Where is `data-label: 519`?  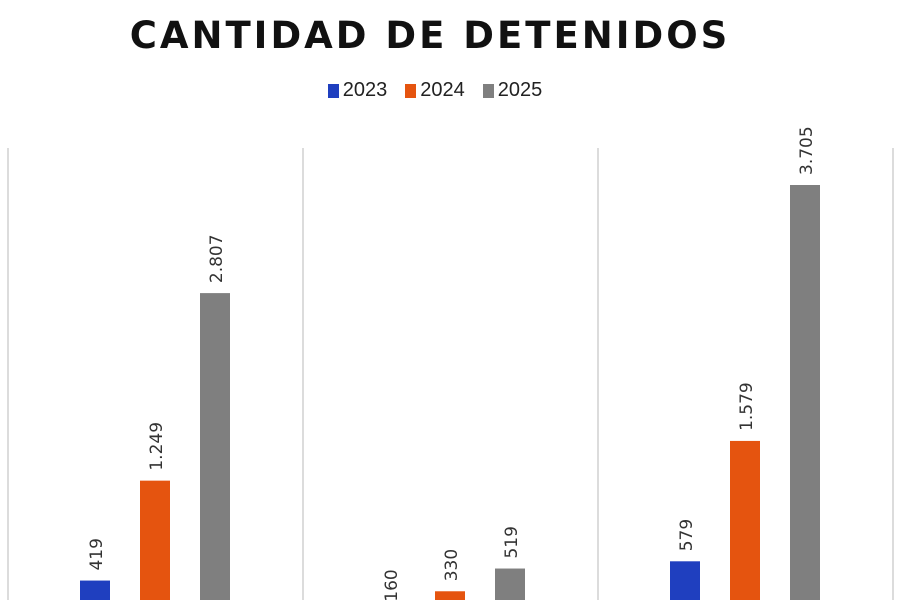 data-label: 519 is located at coordinates (512, 542).